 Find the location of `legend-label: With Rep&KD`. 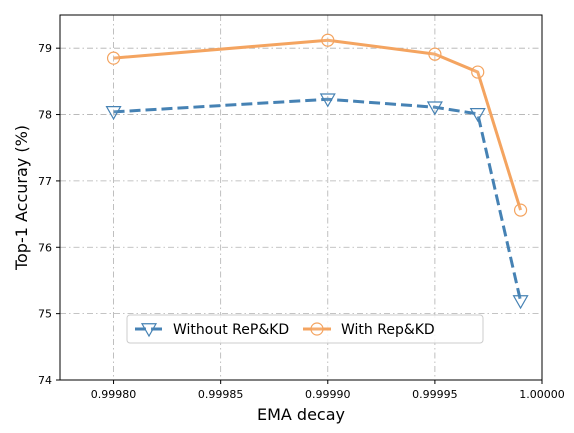

legend-label: With Rep&KD is located at coordinates (388, 330).